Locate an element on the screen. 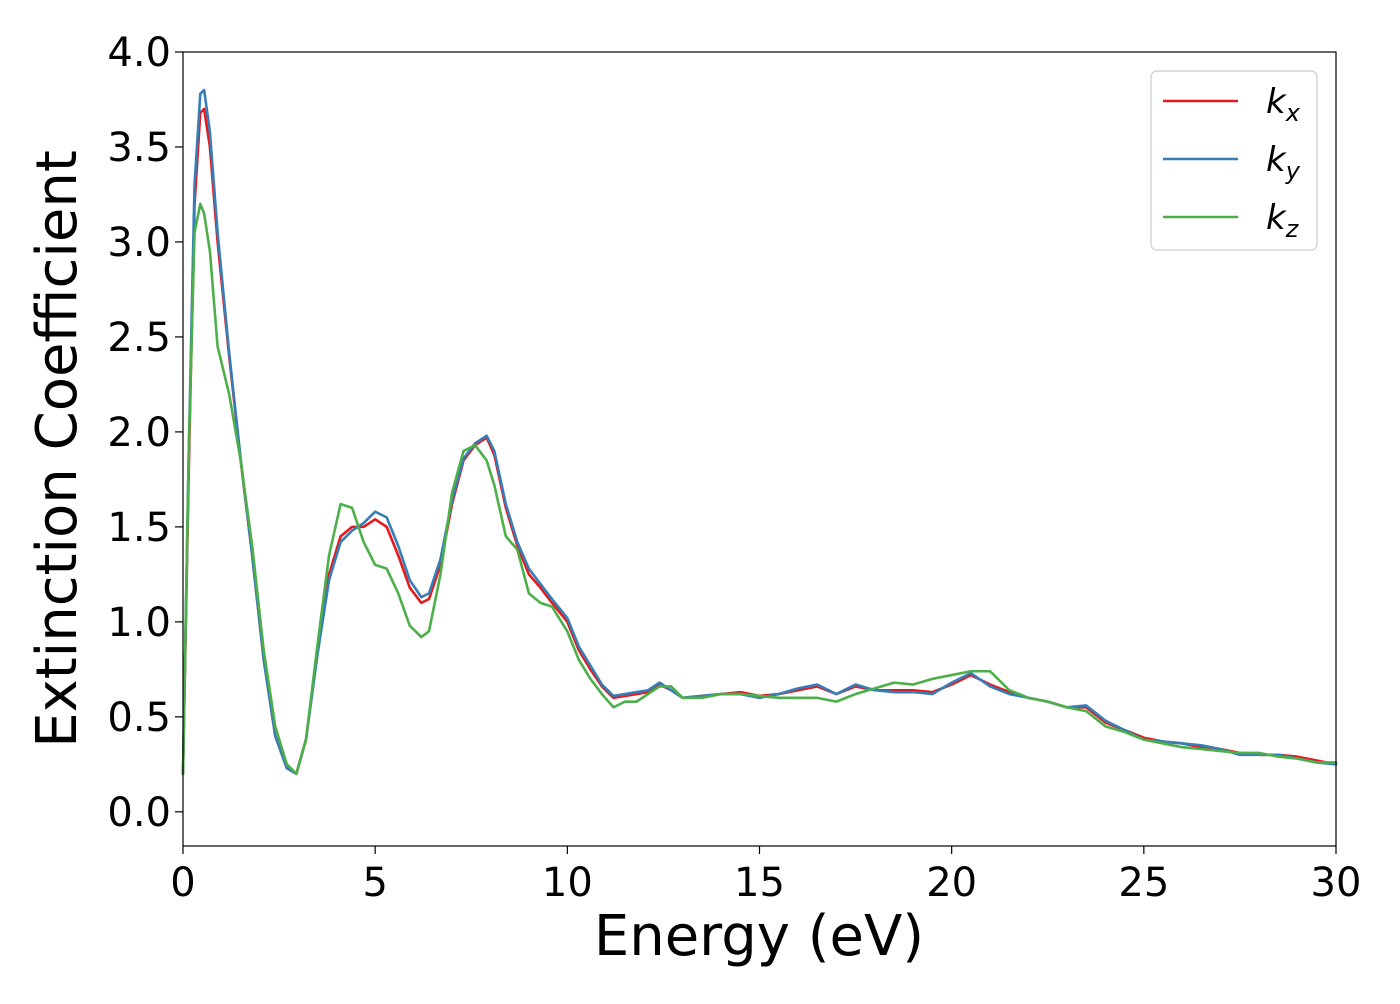 The width and height of the screenshot is (1400, 1004). y-tick-label: 3.5 is located at coordinates (139, 148).